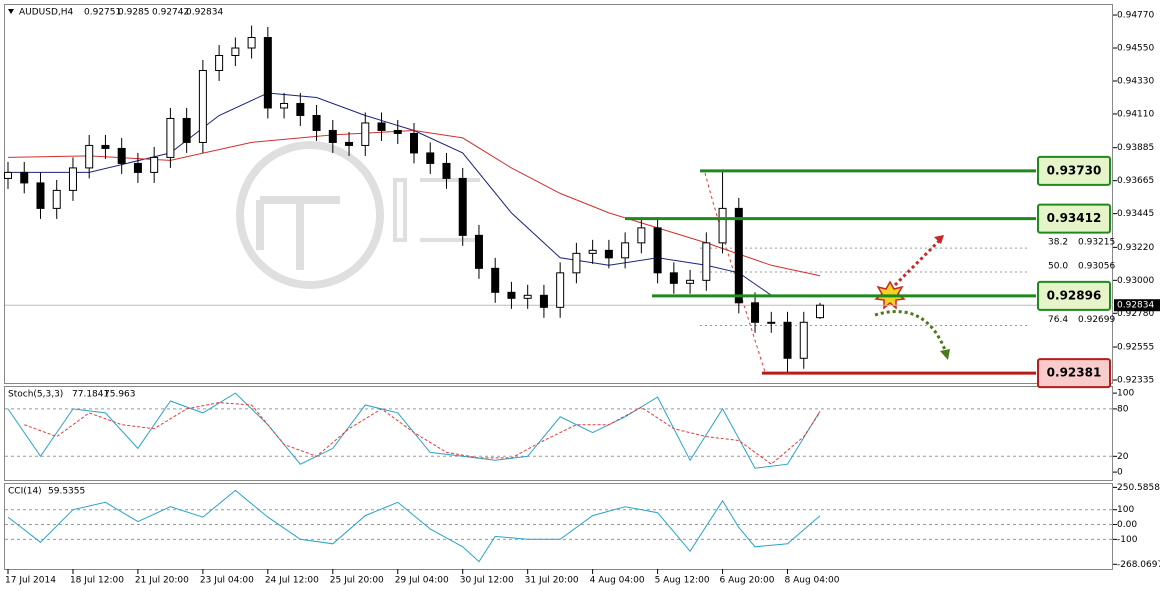  Describe the element at coordinates (910, 330) in the screenshot. I see `down-arrow` at that location.